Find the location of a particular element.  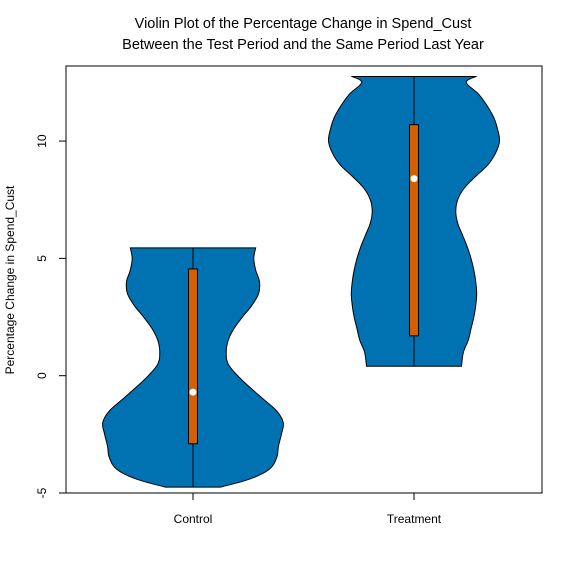

iqr-box-treatment is located at coordinates (414, 230).